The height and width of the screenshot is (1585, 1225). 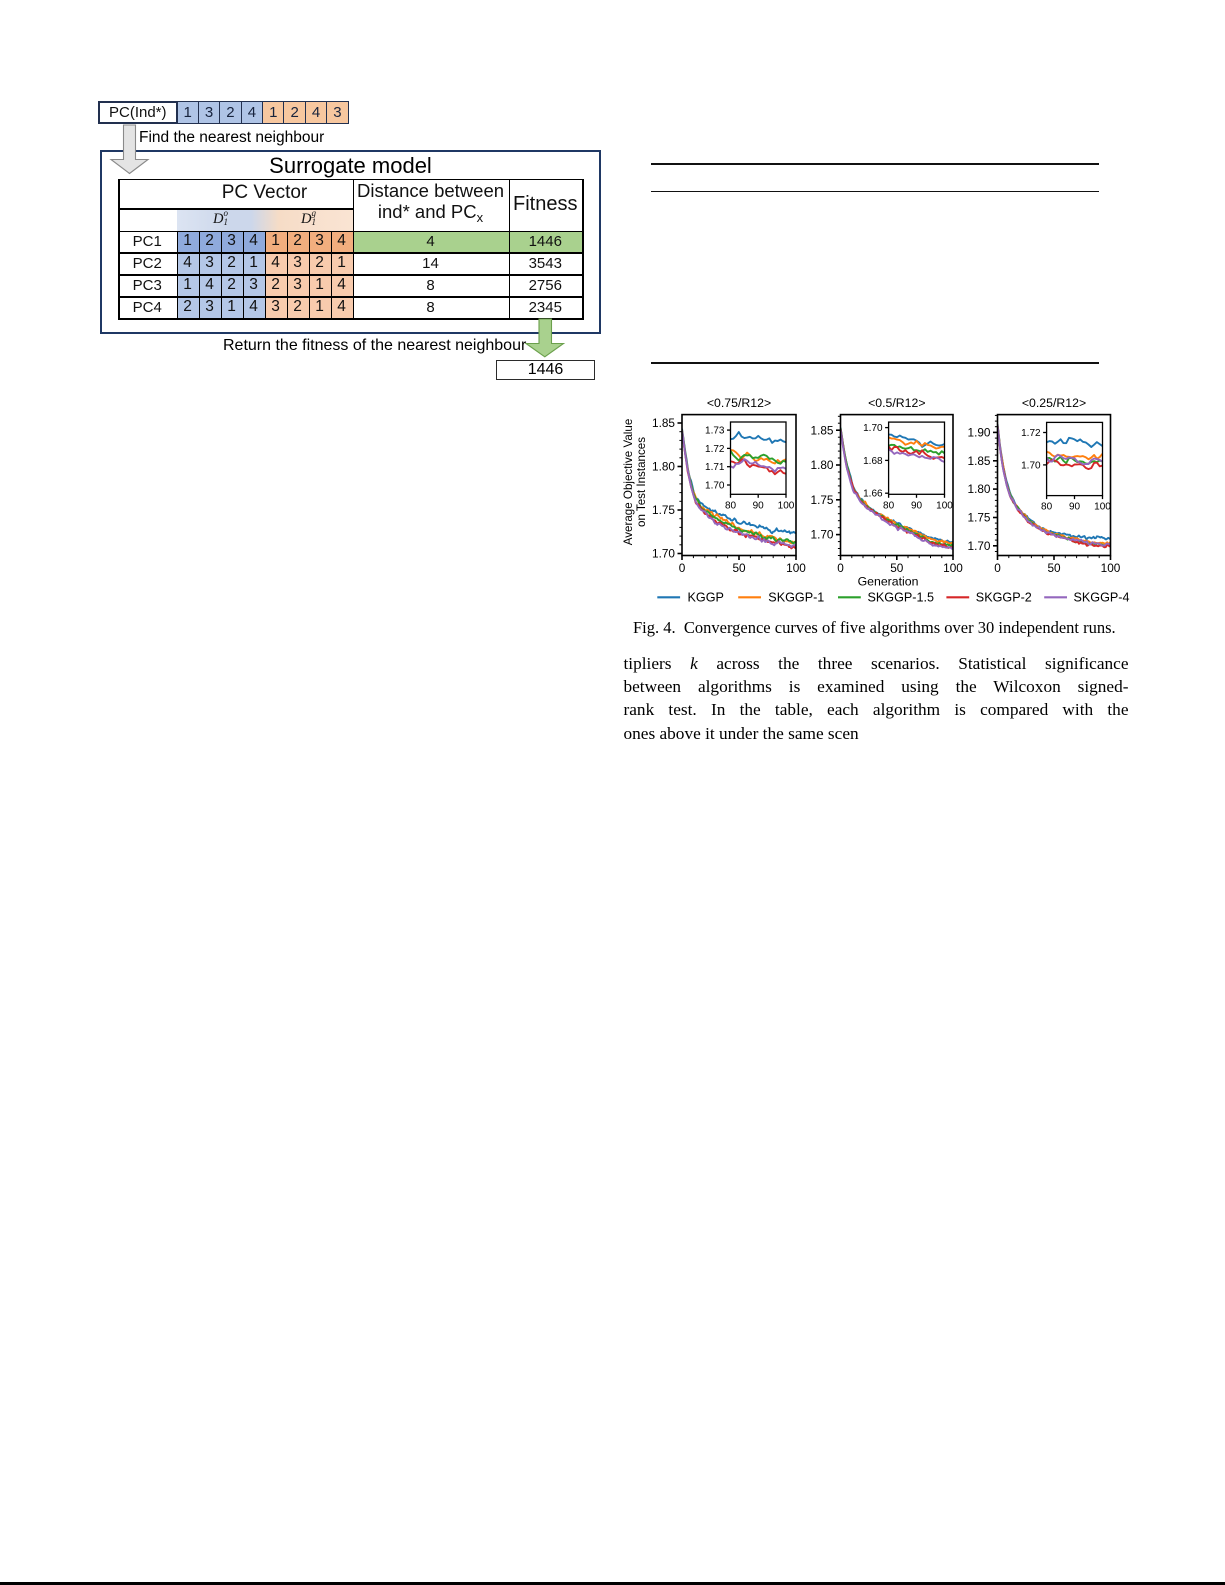 I want to click on svg-text: 1.71, so click(x=715, y=467).